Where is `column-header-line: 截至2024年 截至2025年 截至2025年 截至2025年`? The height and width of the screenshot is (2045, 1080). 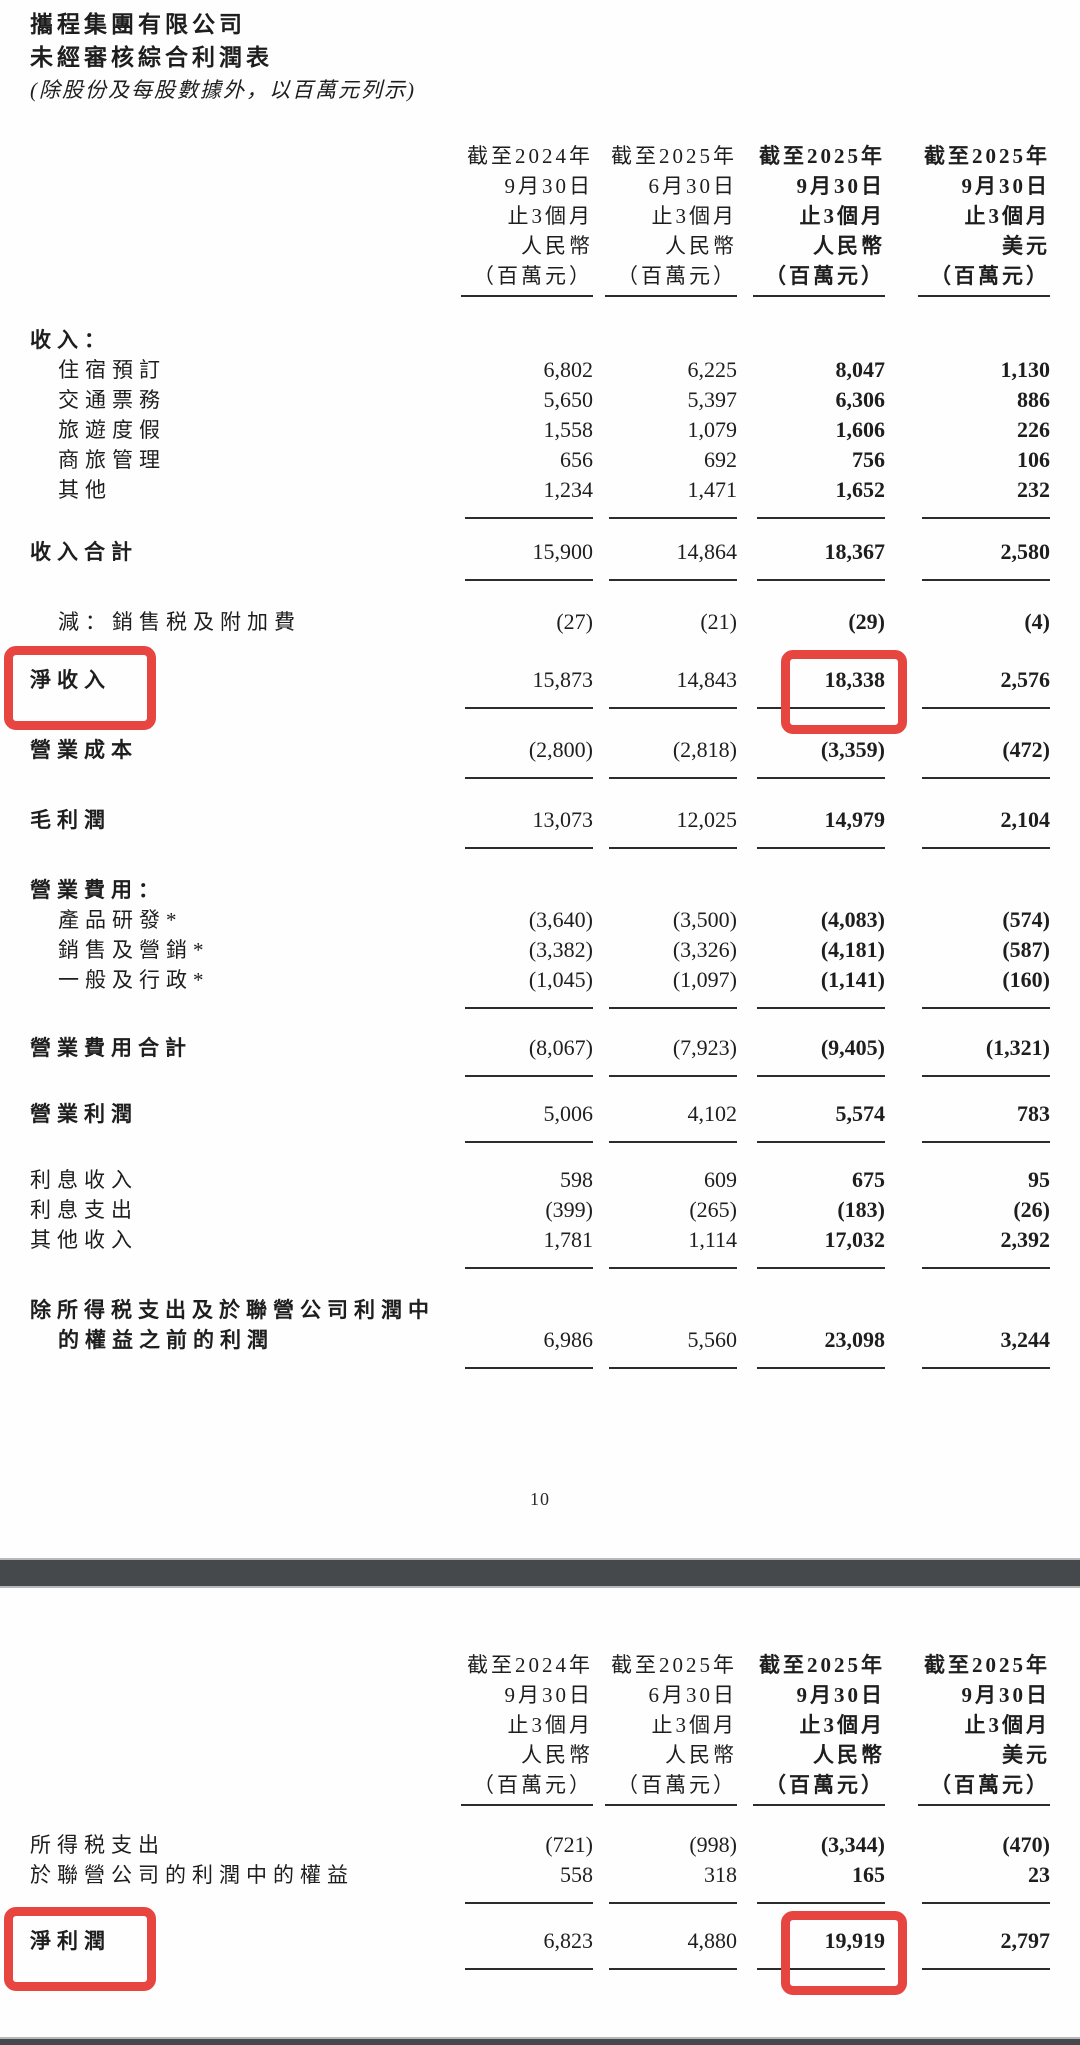
column-header-line: 截至2024年 截至2025年 截至2025年 截至2025年 is located at coordinates (540, 156).